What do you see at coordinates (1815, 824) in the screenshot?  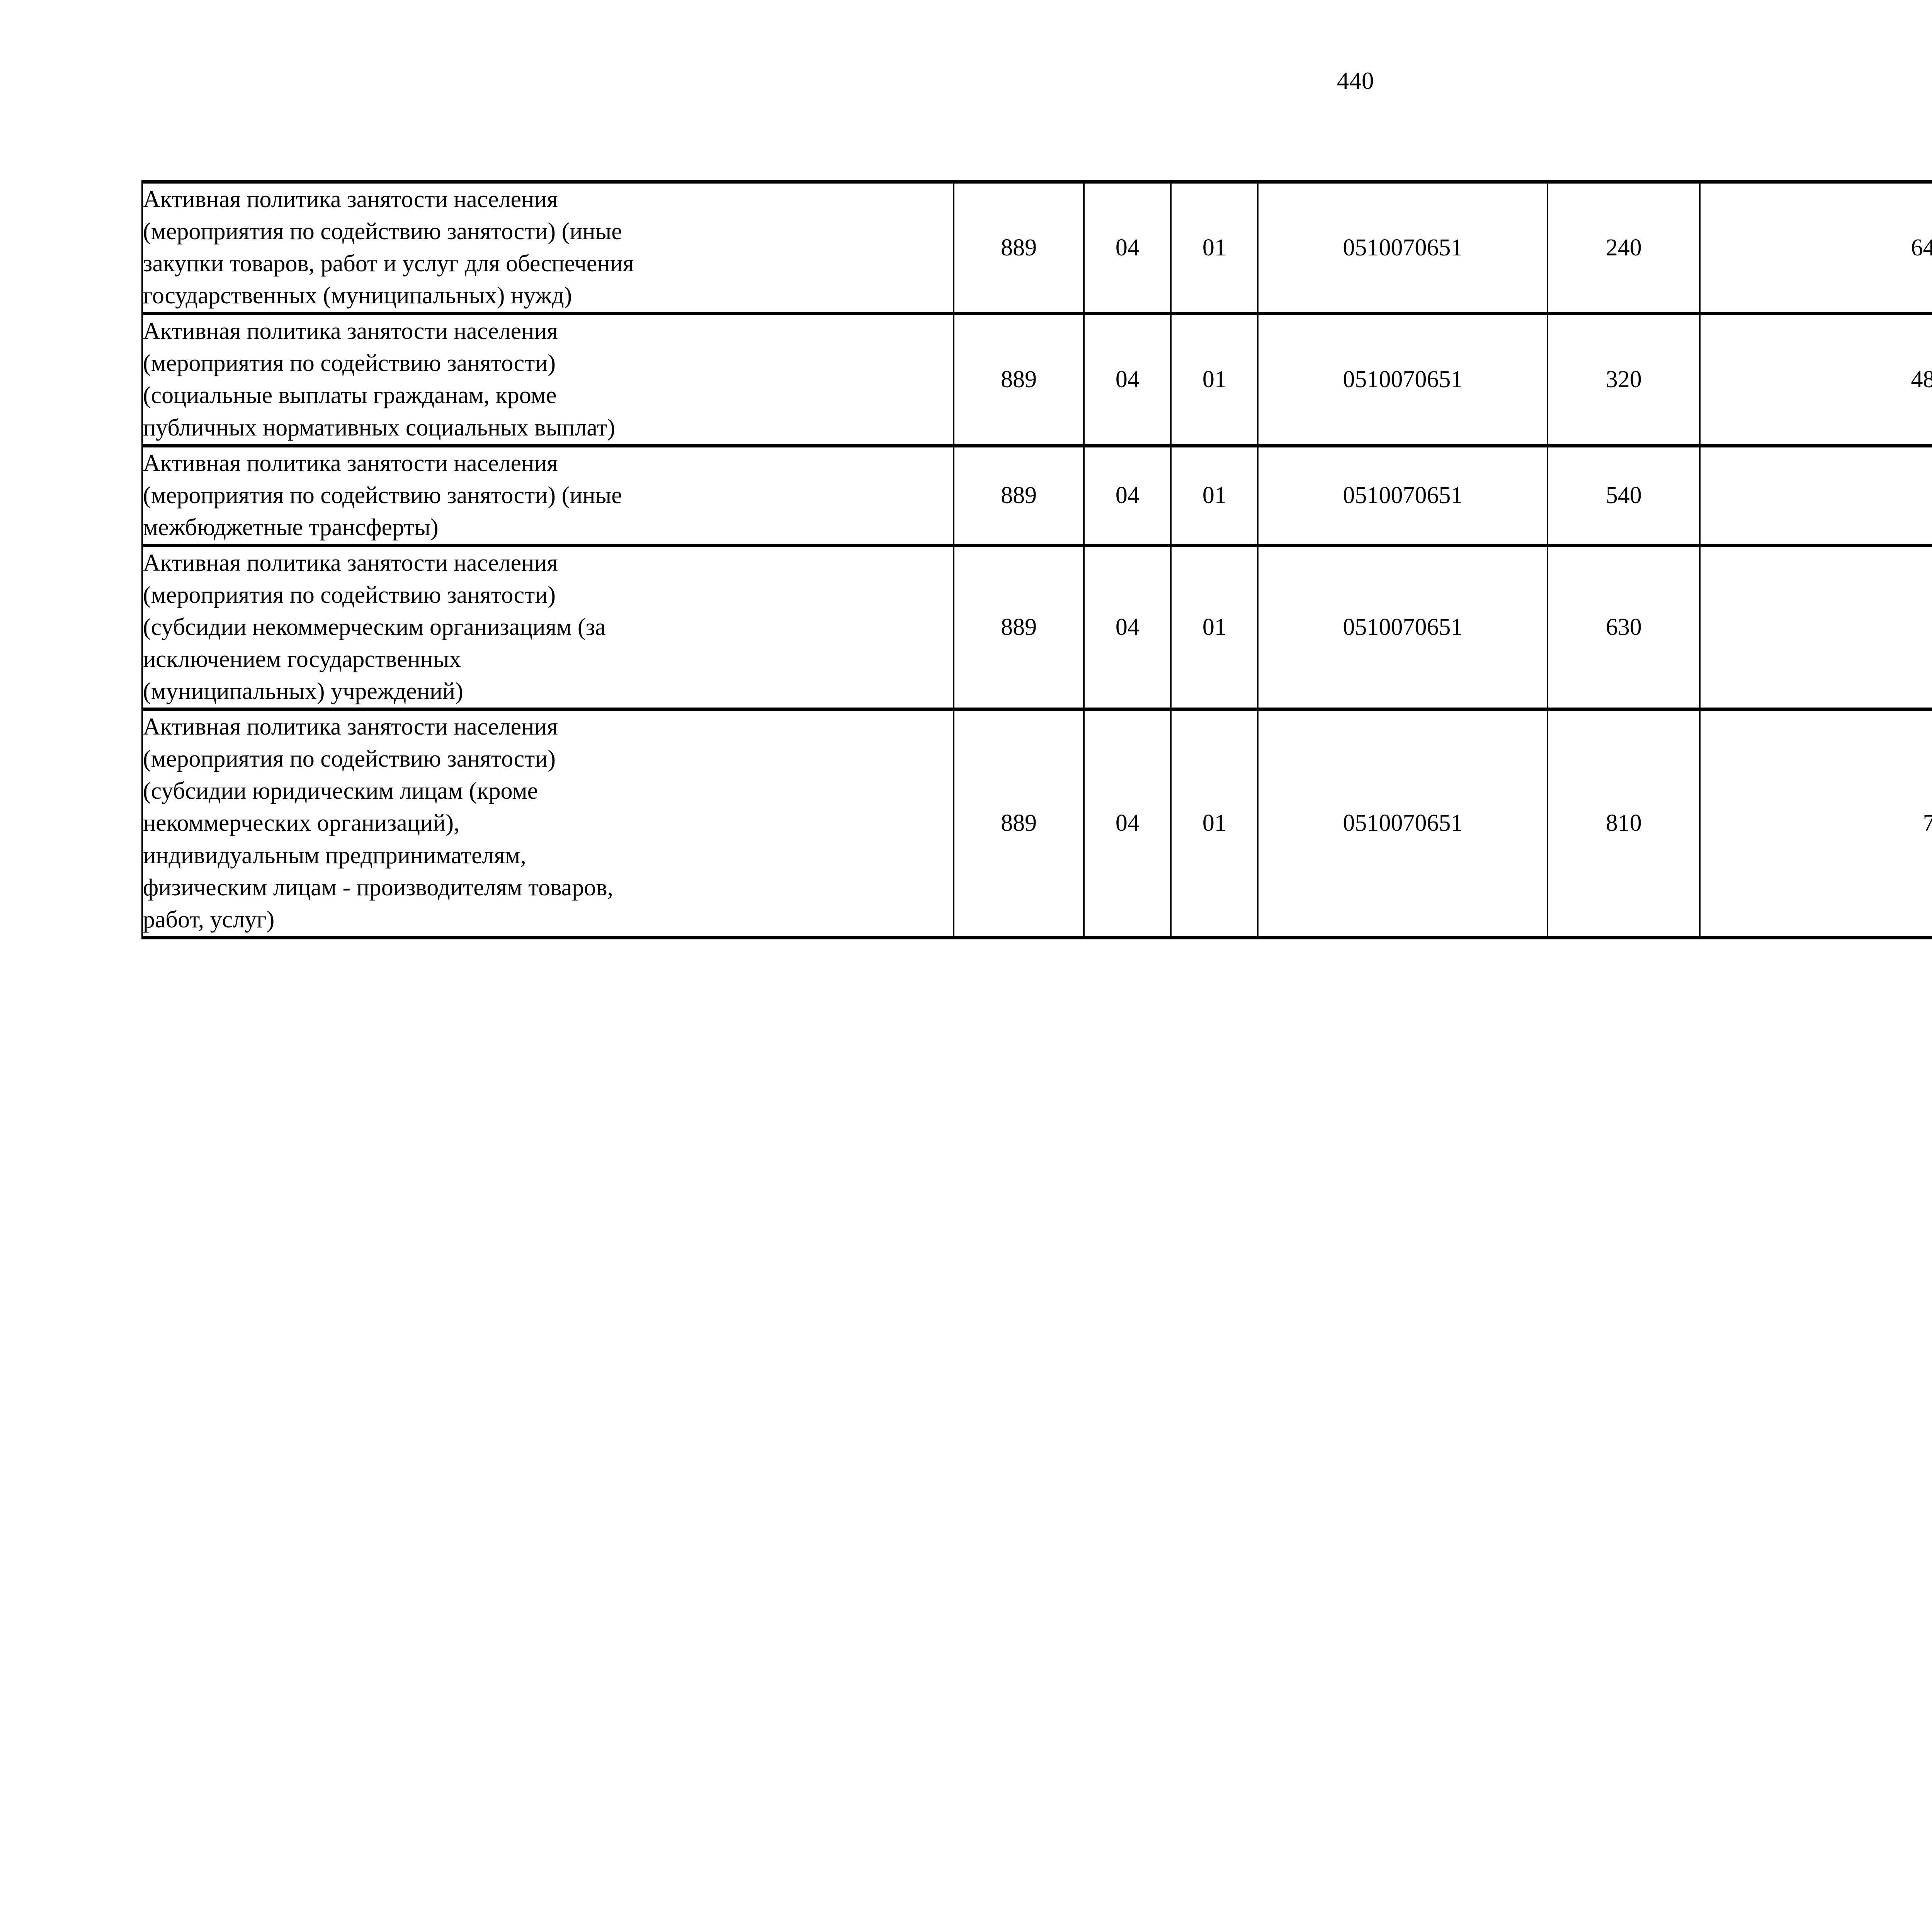 I see `cell-amount-1: 7178,3` at bounding box center [1815, 824].